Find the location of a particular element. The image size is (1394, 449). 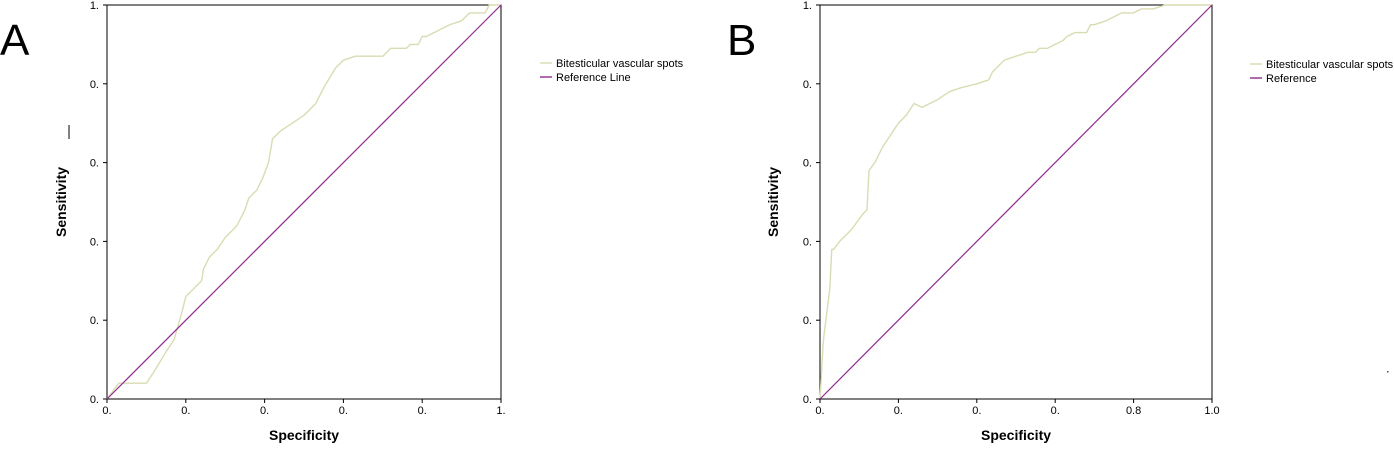

x-tick-label: 1.0 is located at coordinates (1211, 411).